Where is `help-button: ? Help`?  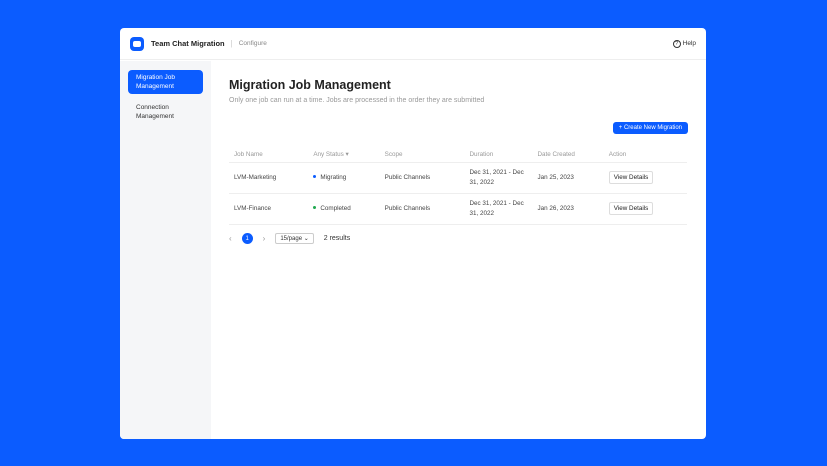
help-button: ? Help is located at coordinates (684, 43).